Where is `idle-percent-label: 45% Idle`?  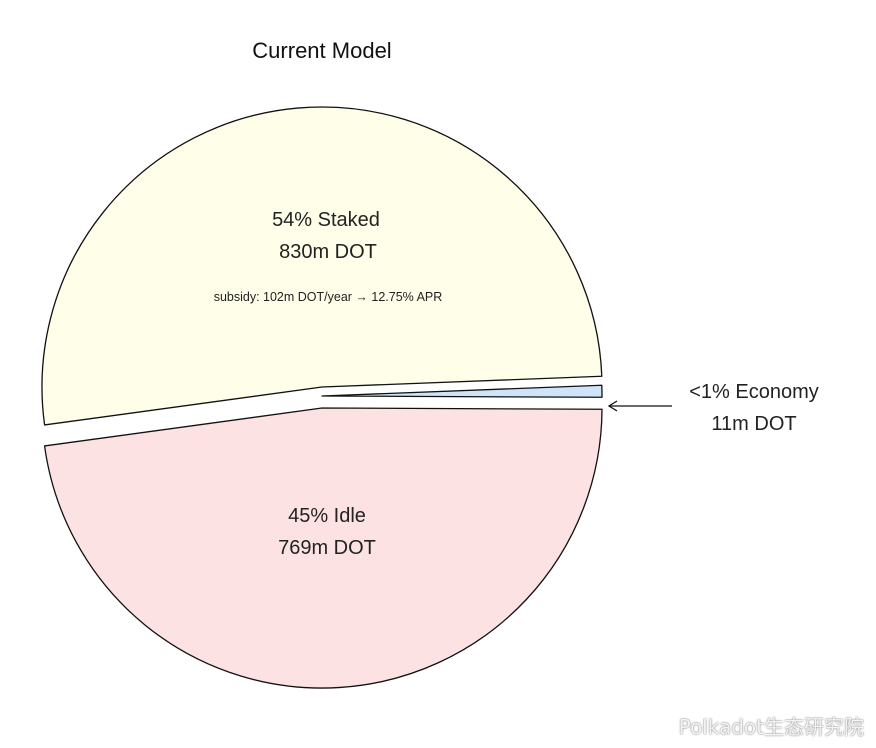
idle-percent-label: 45% Idle is located at coordinates (327, 516).